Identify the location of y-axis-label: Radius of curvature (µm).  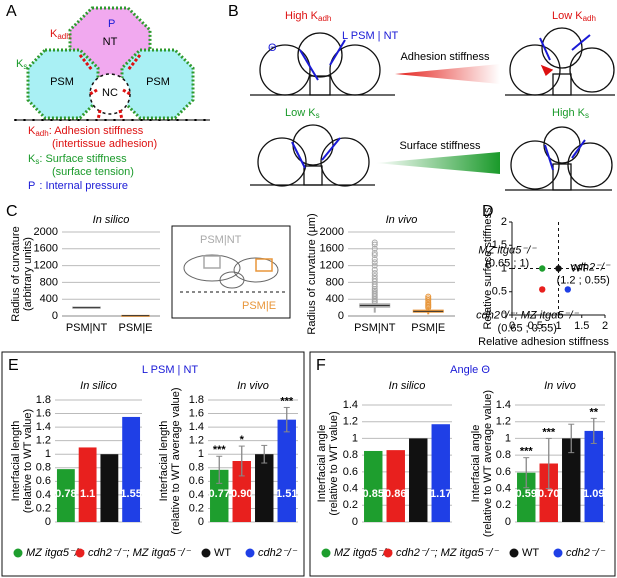
(312, 273).